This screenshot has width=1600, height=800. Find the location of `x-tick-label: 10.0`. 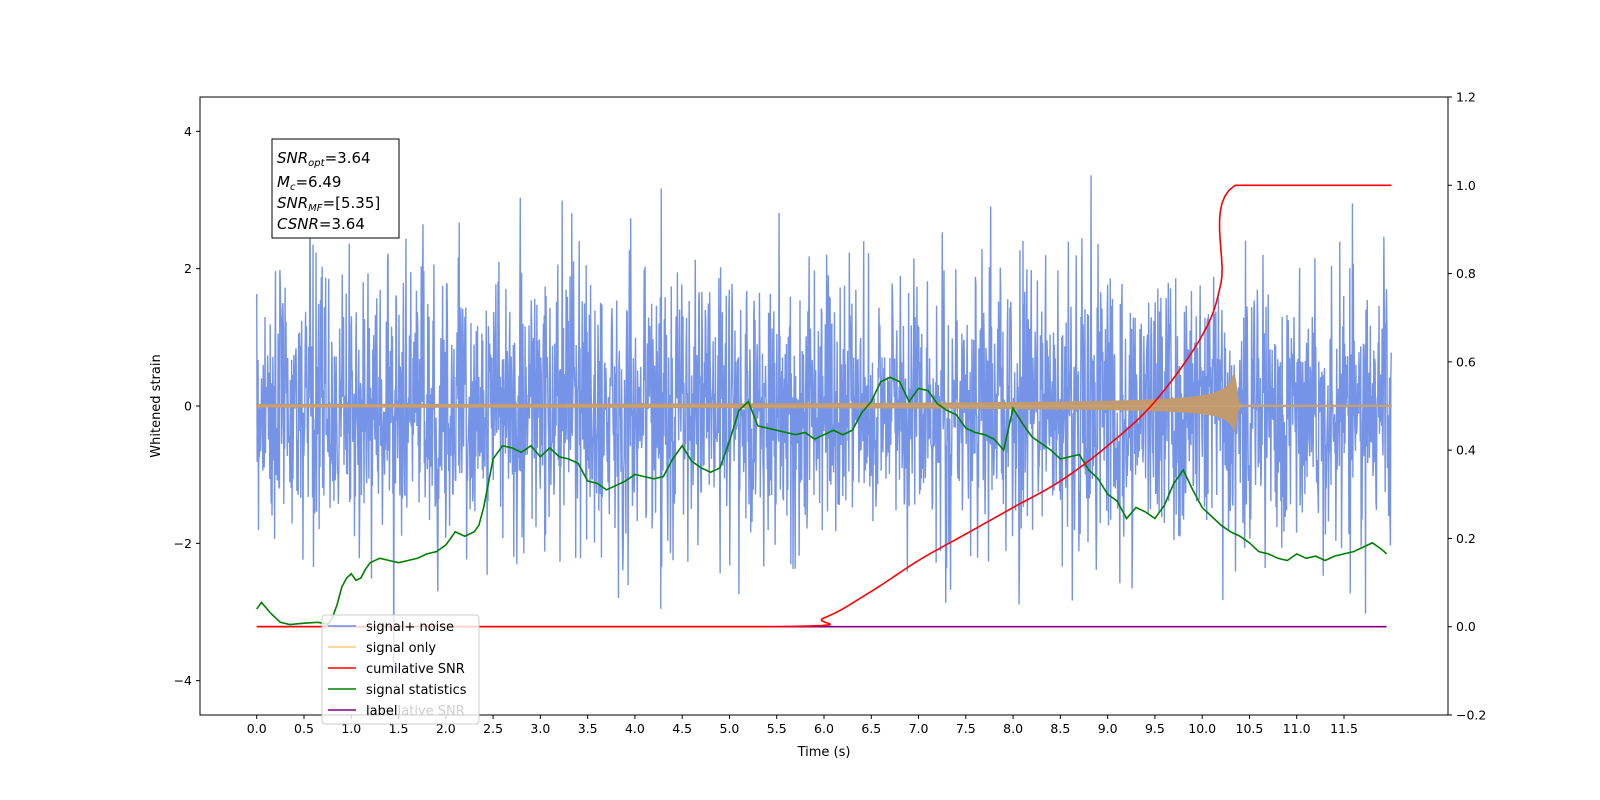

x-tick-label: 10.0 is located at coordinates (1202, 728).